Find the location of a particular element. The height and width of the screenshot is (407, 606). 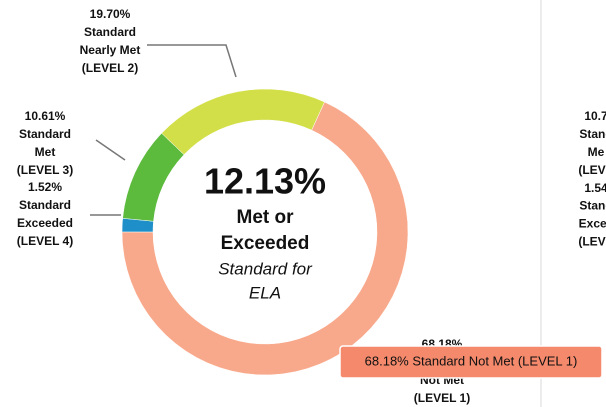

center-caption: ELA is located at coordinates (265, 292).